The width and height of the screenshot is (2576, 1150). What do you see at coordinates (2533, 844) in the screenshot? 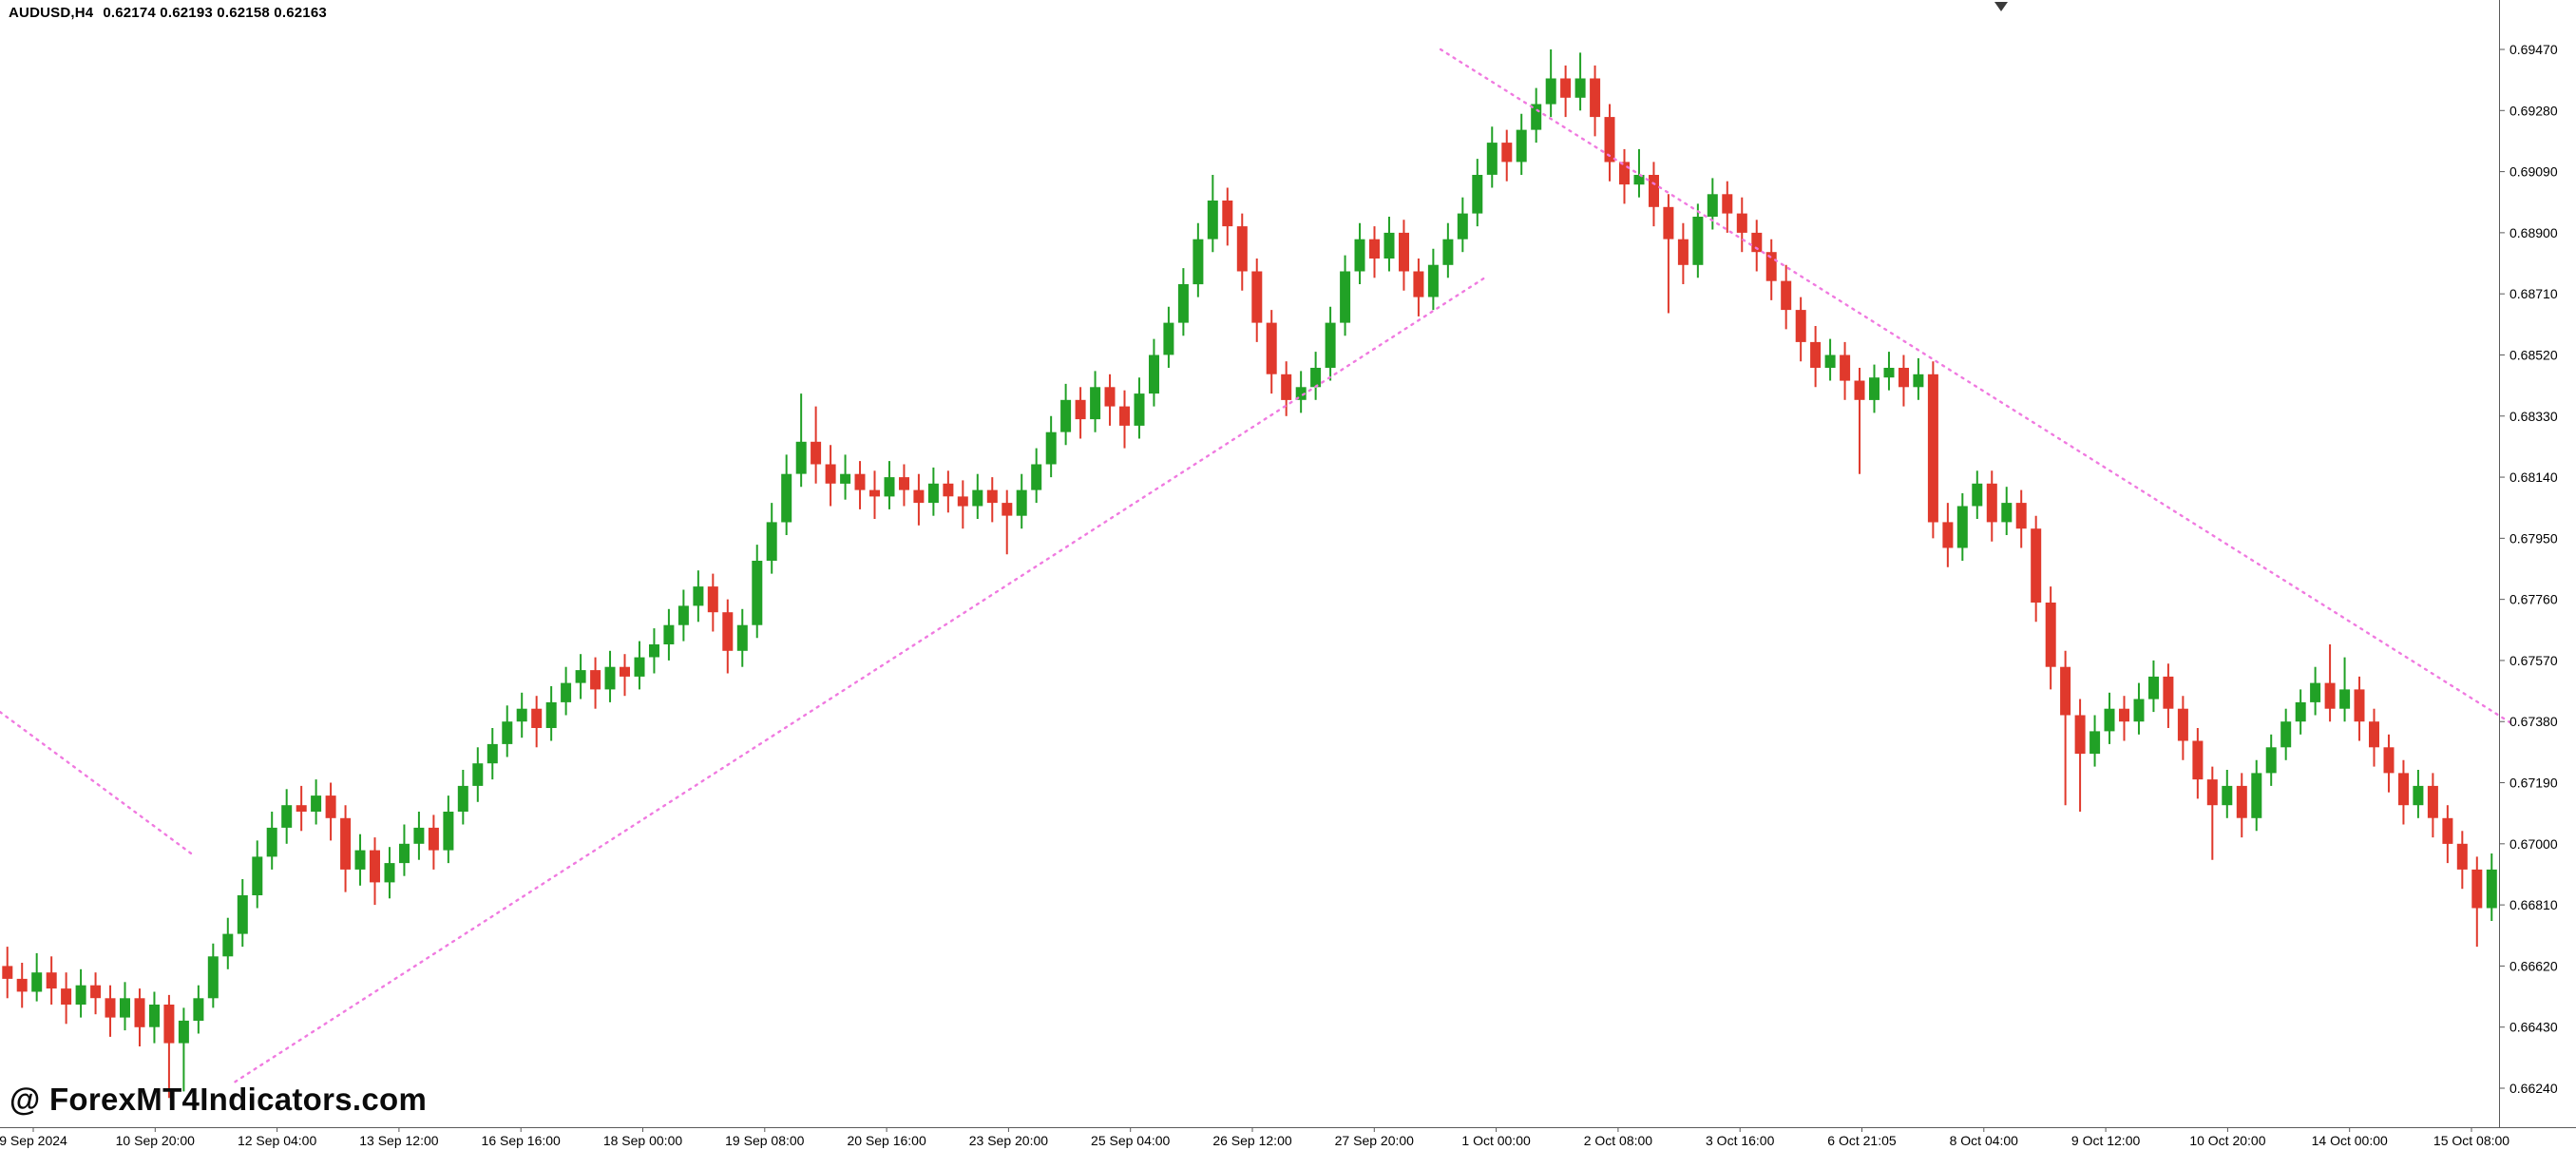
I see `price-axis-label: 0.67000` at bounding box center [2533, 844].